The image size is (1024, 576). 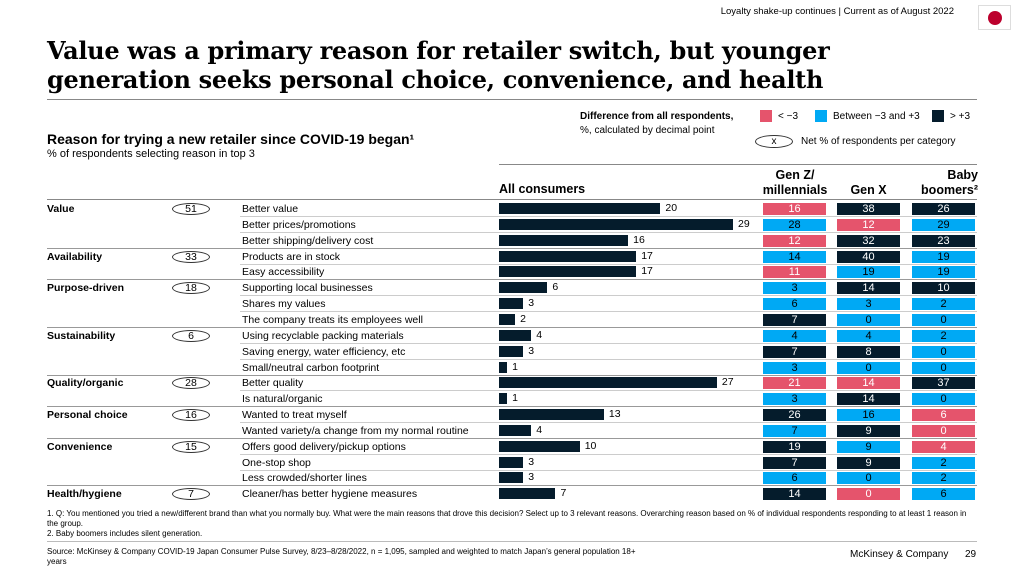 I want to click on cell-boomers: 10, so click(x=943, y=288).